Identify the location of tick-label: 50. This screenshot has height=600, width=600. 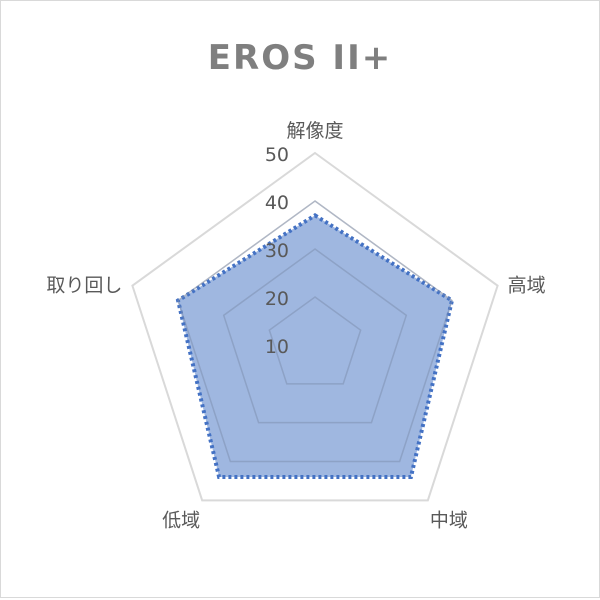
(277, 155).